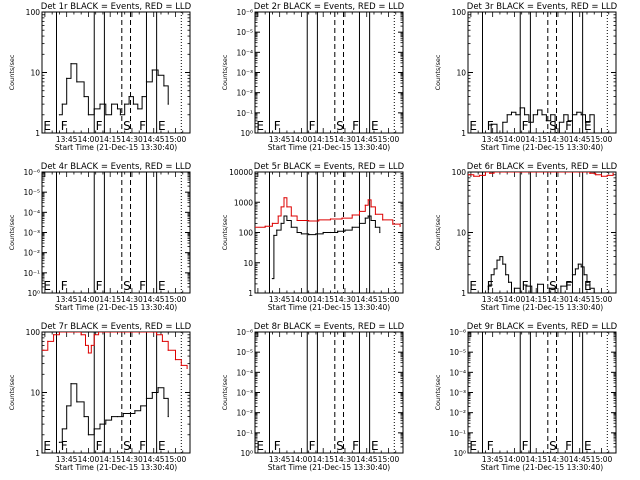 The height and width of the screenshot is (480, 640). What do you see at coordinates (329, 147) in the screenshot?
I see `x-axis-label: Start Time (21-Dec-15 13:30:40)` at bounding box center [329, 147].